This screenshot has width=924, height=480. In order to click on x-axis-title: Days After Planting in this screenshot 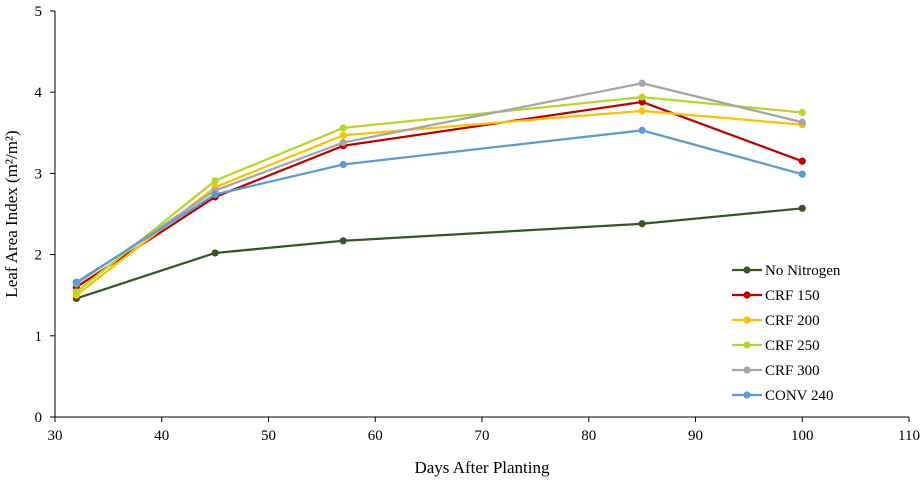, I will do `click(482, 467)`.